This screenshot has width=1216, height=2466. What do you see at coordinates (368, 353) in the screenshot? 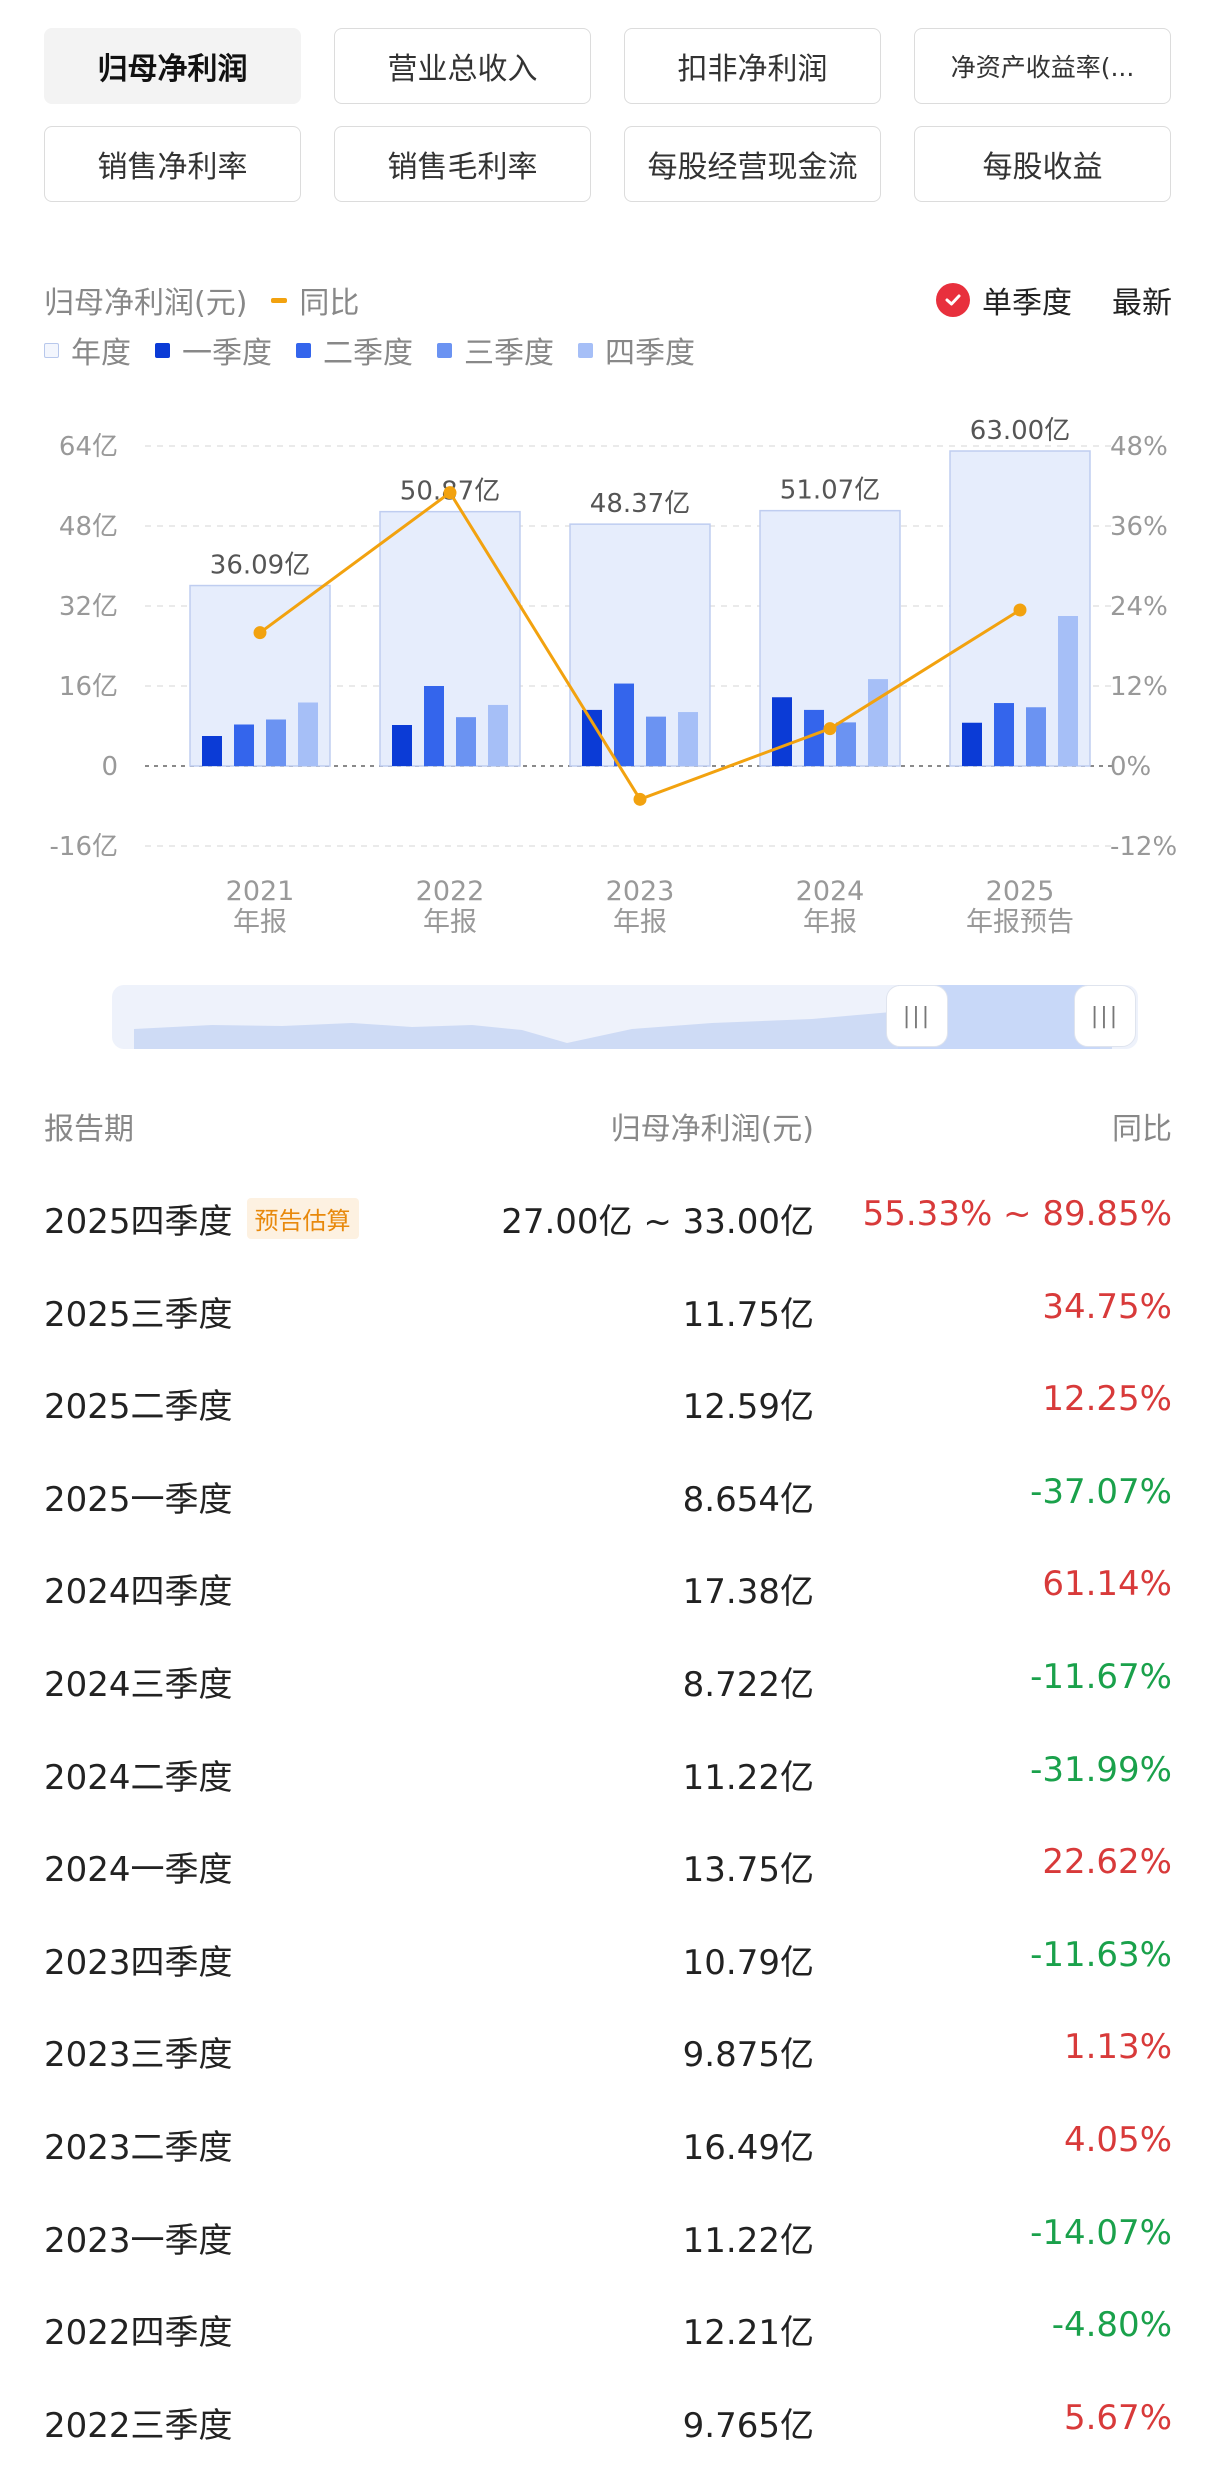
I see `legend-q2-label: 二季度` at bounding box center [368, 353].